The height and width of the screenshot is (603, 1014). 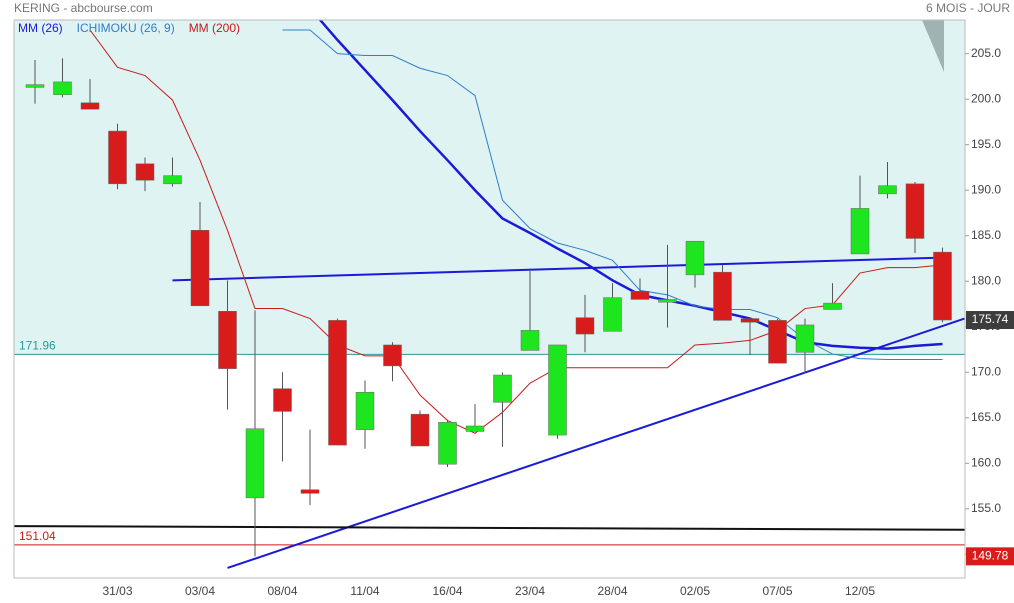 I want to click on legend-entry: MM (200), so click(x=214, y=28).